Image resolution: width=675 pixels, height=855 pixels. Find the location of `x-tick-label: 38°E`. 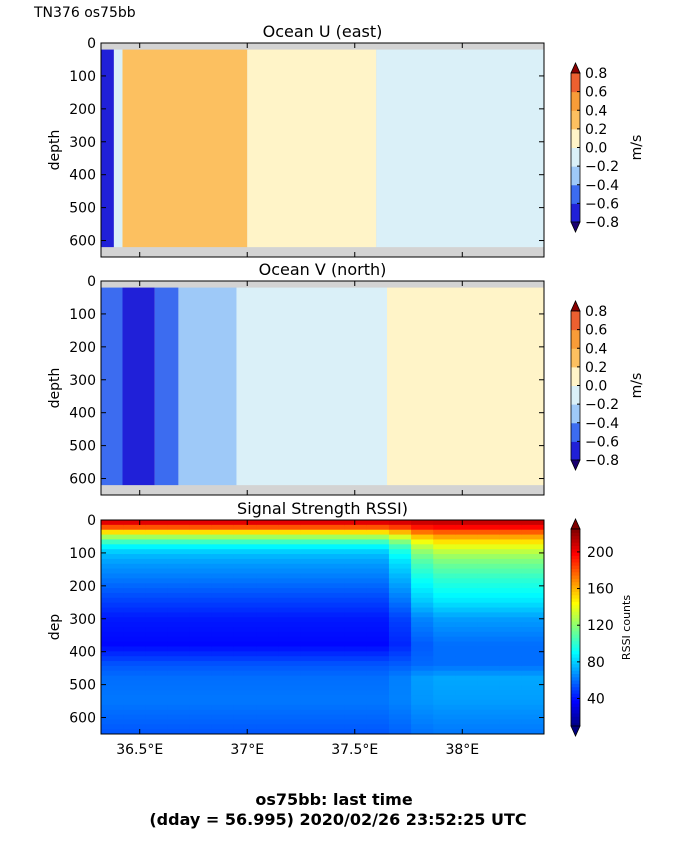

x-tick-label: 38°E is located at coordinates (462, 750).